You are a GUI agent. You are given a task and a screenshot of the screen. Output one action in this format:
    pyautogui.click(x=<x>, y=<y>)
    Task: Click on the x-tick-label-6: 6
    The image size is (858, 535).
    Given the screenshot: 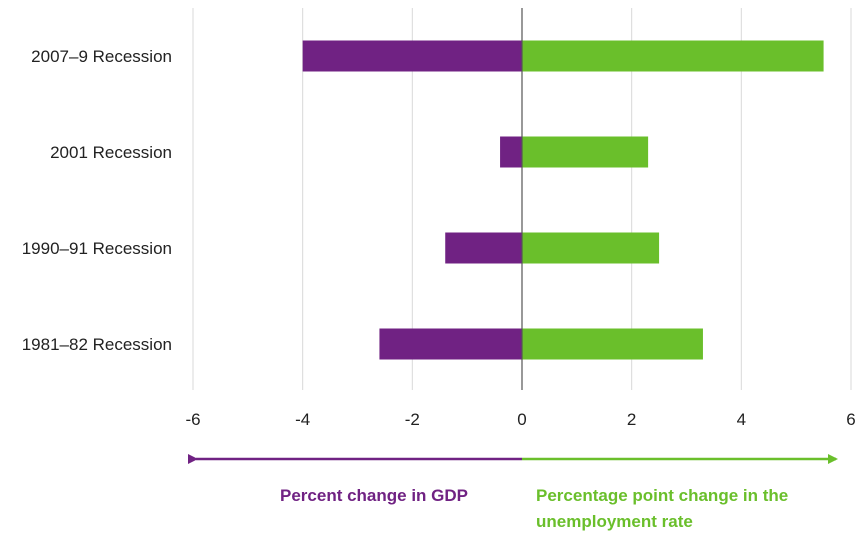 What is the action you would take?
    pyautogui.click(x=850, y=419)
    